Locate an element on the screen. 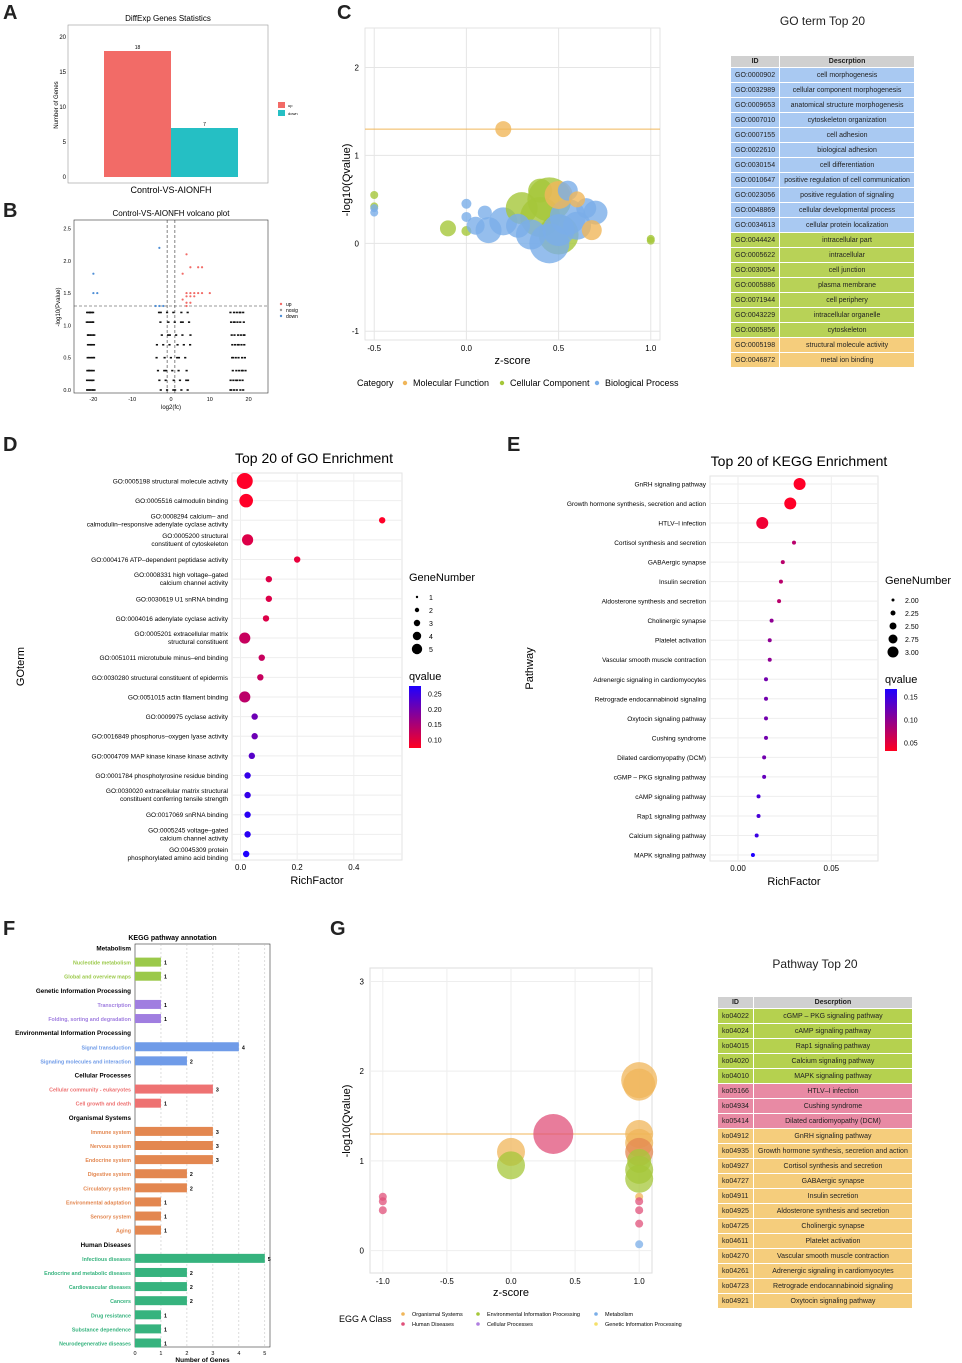 The height and width of the screenshot is (1363, 962). a-ylabel: Number of Genes is located at coordinates (57, 104).